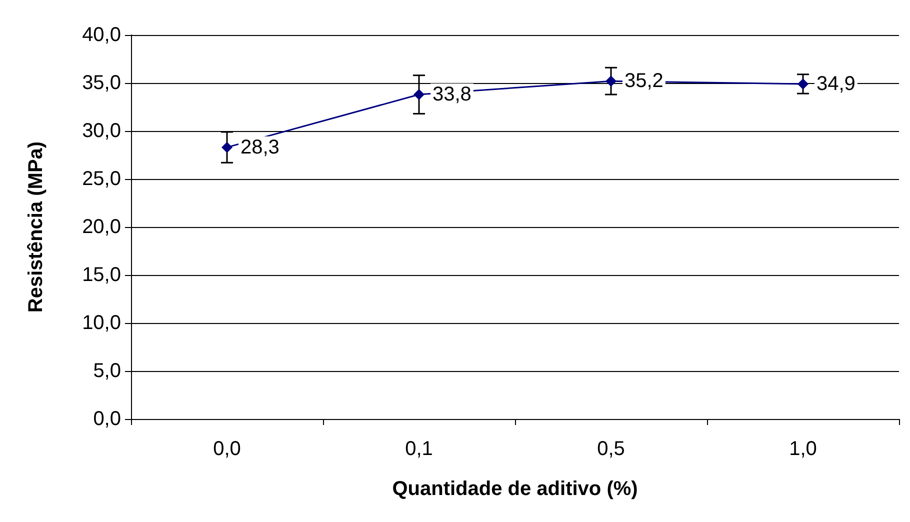 This screenshot has height=522, width=910. I want to click on y-tick-label: 40,0, so click(101, 35).